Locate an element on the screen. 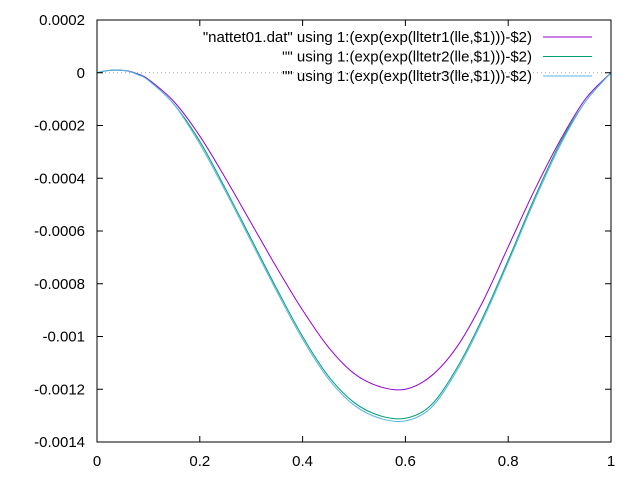  x-tick-label: 0.2 is located at coordinates (199, 461).